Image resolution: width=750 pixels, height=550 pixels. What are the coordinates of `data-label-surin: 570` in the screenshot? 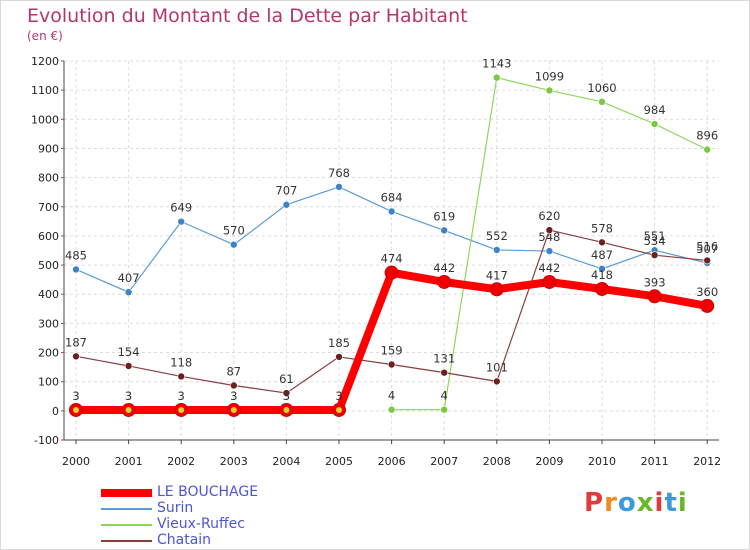 It's located at (234, 231).